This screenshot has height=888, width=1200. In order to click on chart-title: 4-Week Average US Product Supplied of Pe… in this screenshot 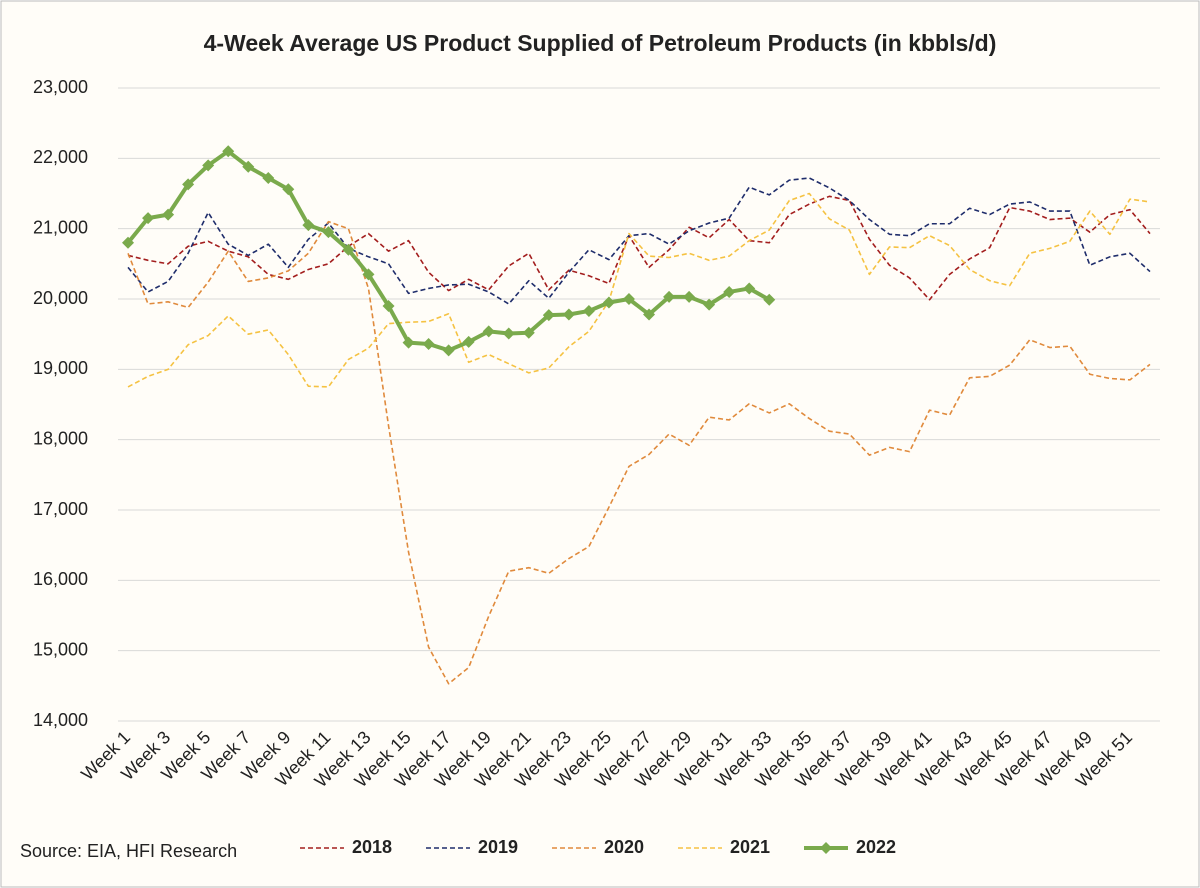, I will do `click(600, 43)`.